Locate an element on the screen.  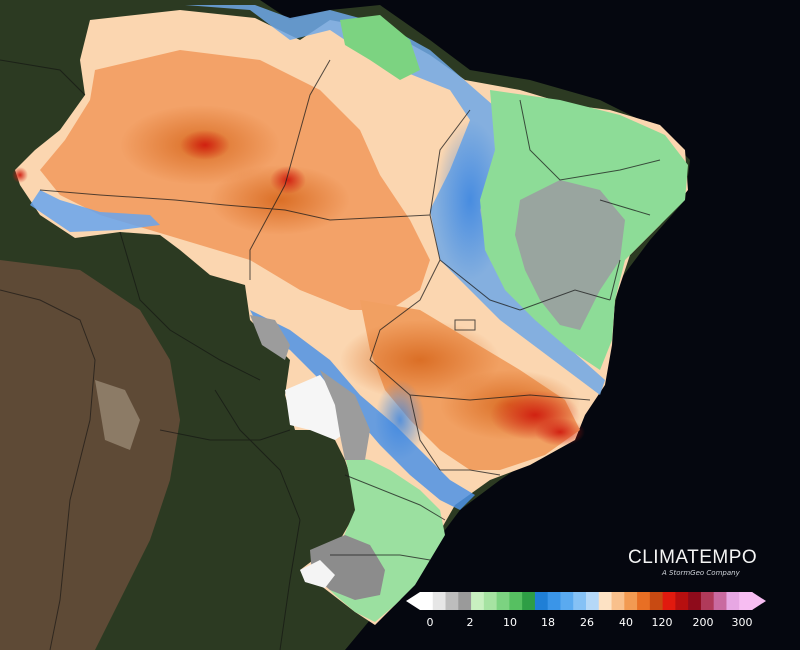
gray-south-zone is located at coordinates (347, 567).